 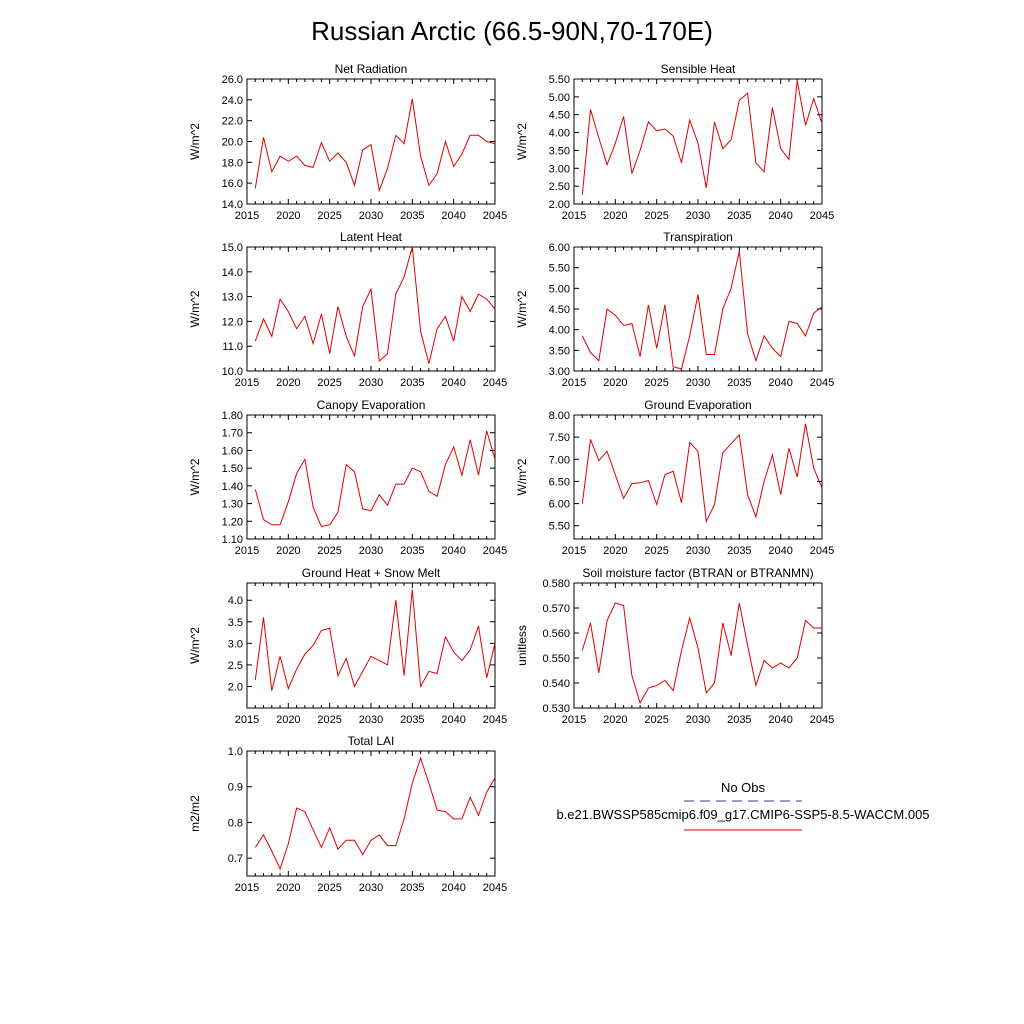 What do you see at coordinates (232, 416) in the screenshot?
I see `y-tick-label: 1.80` at bounding box center [232, 416].